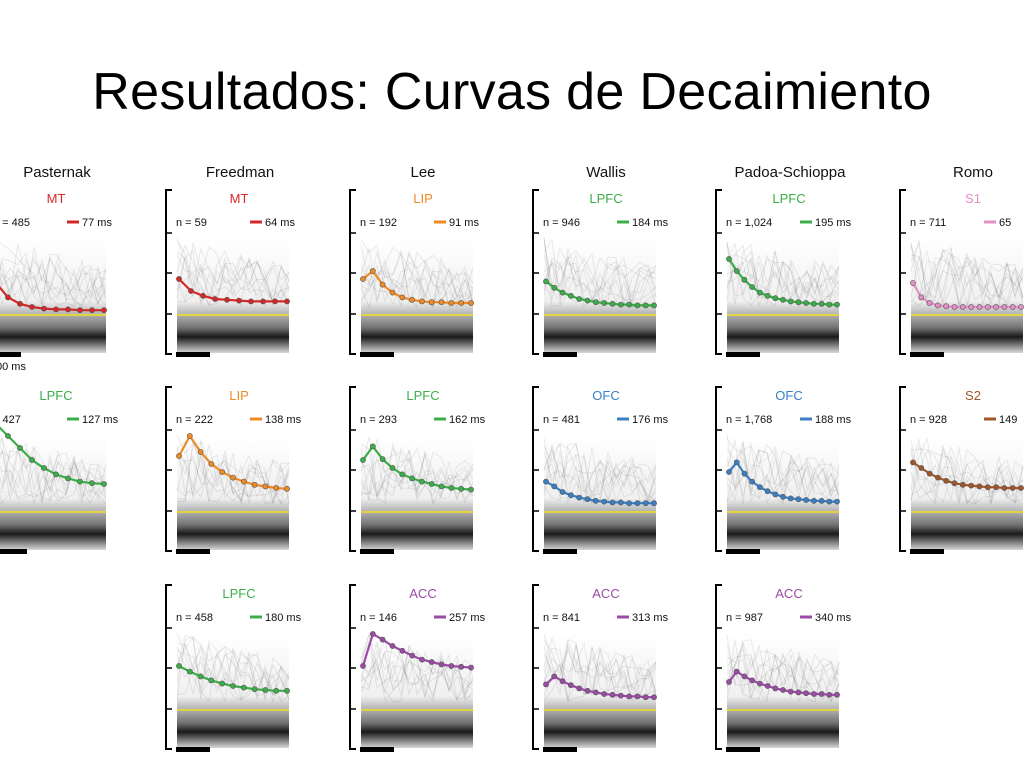 Image resolution: width=1024 pixels, height=768 pixels. What do you see at coordinates (788, 593) in the screenshot?
I see `area-label: ACC` at bounding box center [788, 593].